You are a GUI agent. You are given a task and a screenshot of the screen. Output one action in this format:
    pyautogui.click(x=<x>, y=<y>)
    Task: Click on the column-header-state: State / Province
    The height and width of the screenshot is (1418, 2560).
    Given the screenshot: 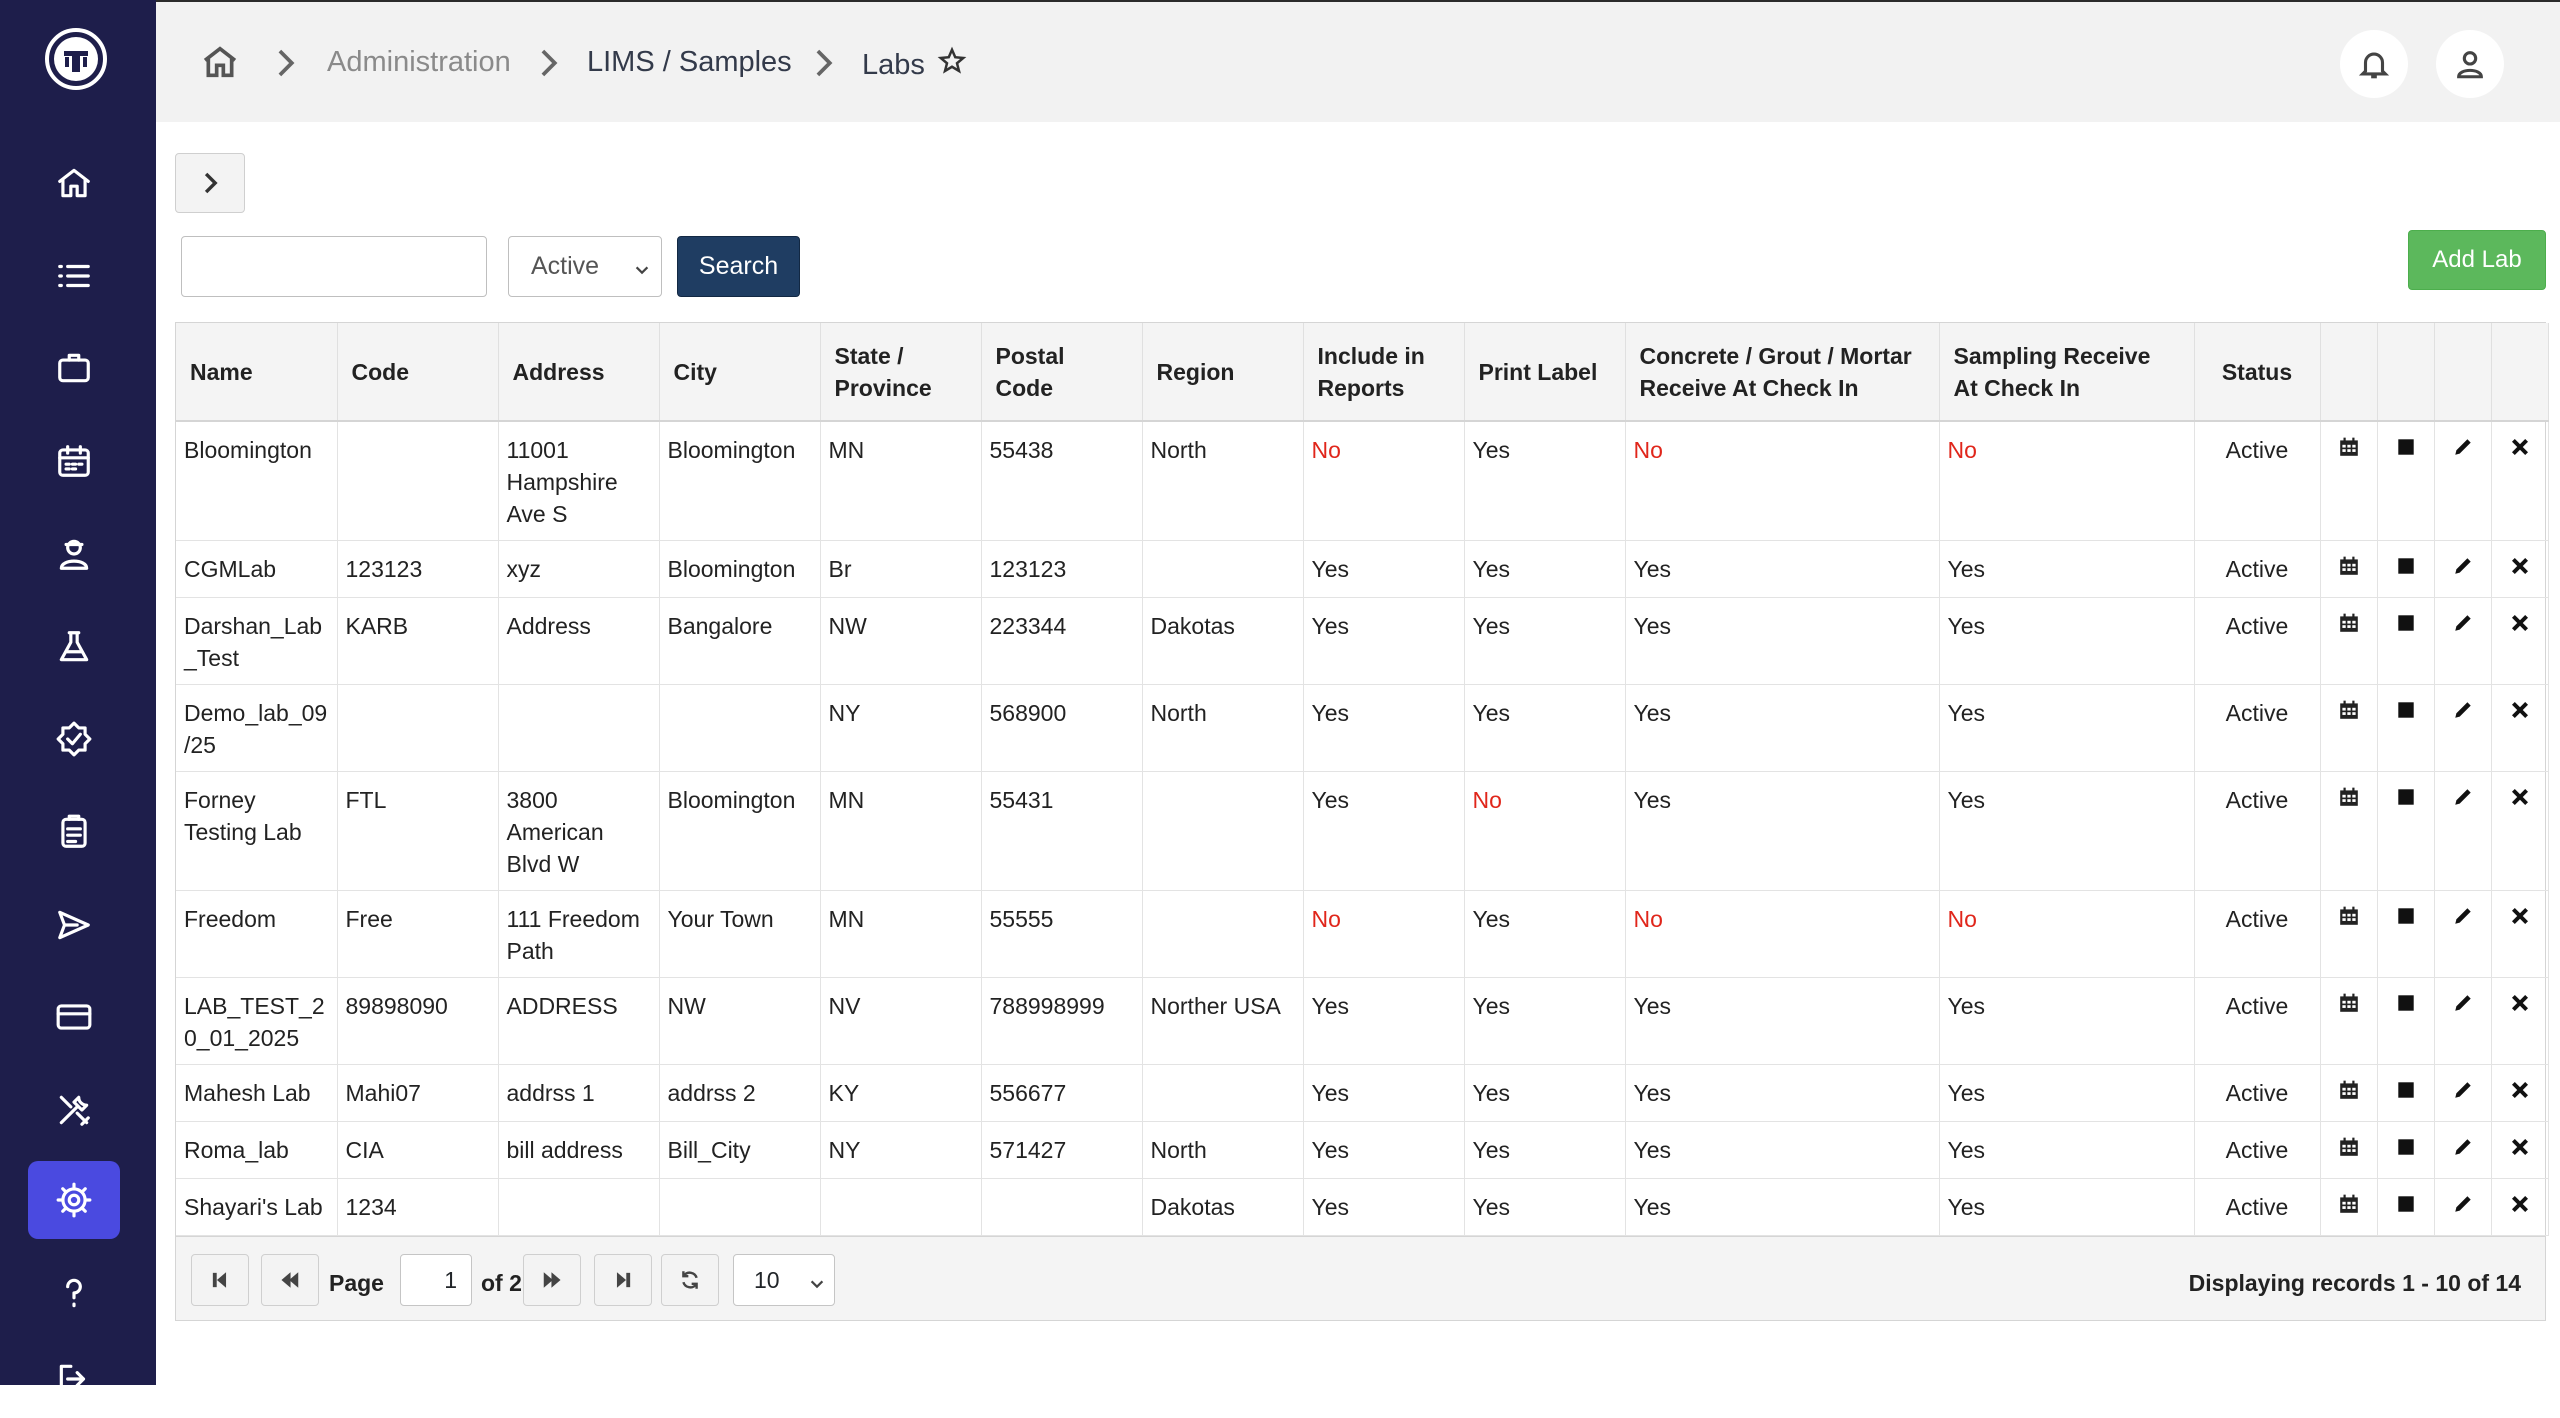 What is the action you would take?
    pyautogui.click(x=901, y=372)
    